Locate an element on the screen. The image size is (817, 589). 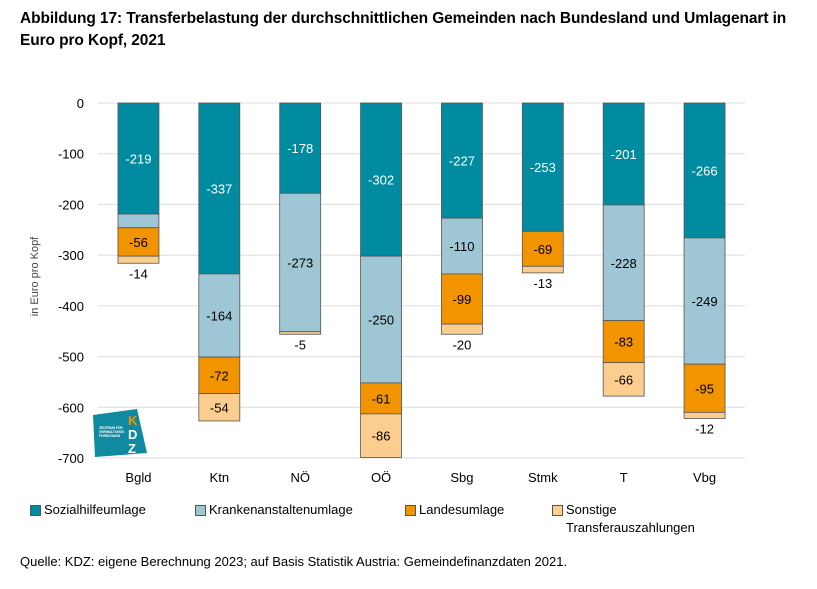
data-label: -95 is located at coordinates (704, 388).